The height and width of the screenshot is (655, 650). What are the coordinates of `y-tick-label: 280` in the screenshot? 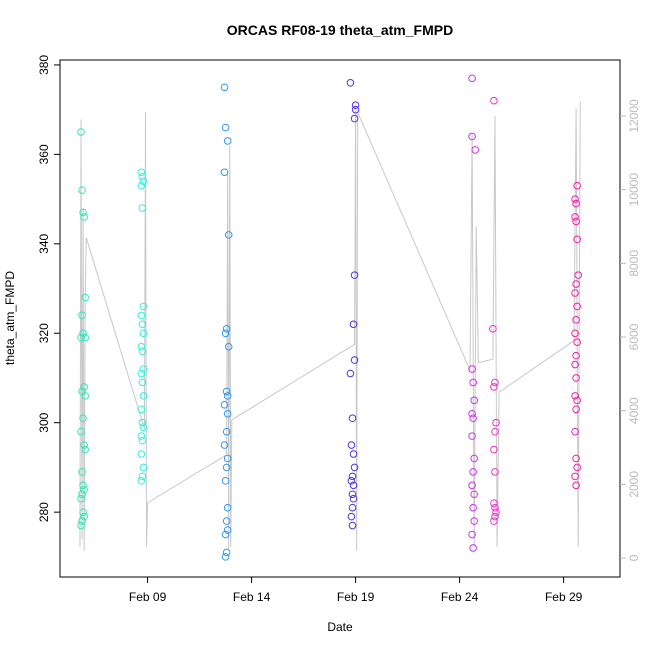 It's located at (44, 512).